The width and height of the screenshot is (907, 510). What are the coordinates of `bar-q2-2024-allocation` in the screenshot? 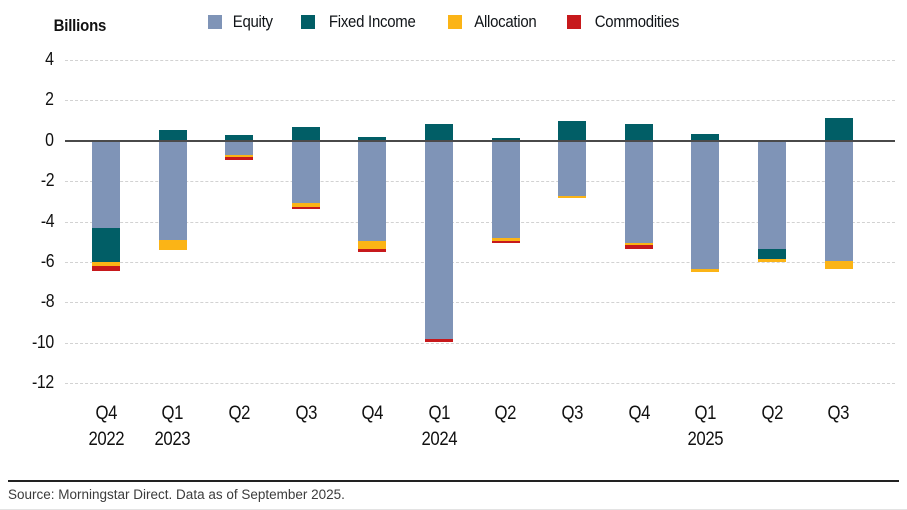 It's located at (505, 239).